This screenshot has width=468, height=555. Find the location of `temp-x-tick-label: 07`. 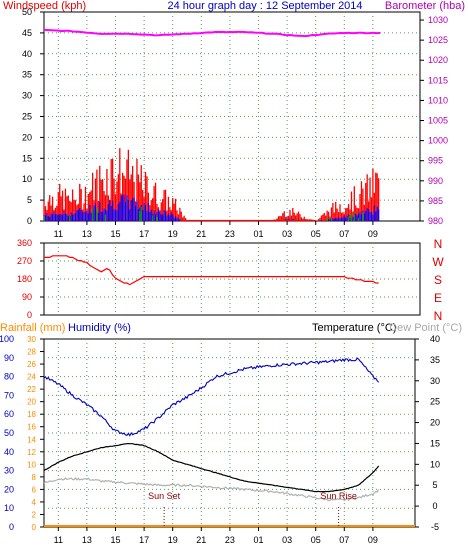

temp-x-tick-label: 07 is located at coordinates (344, 540).